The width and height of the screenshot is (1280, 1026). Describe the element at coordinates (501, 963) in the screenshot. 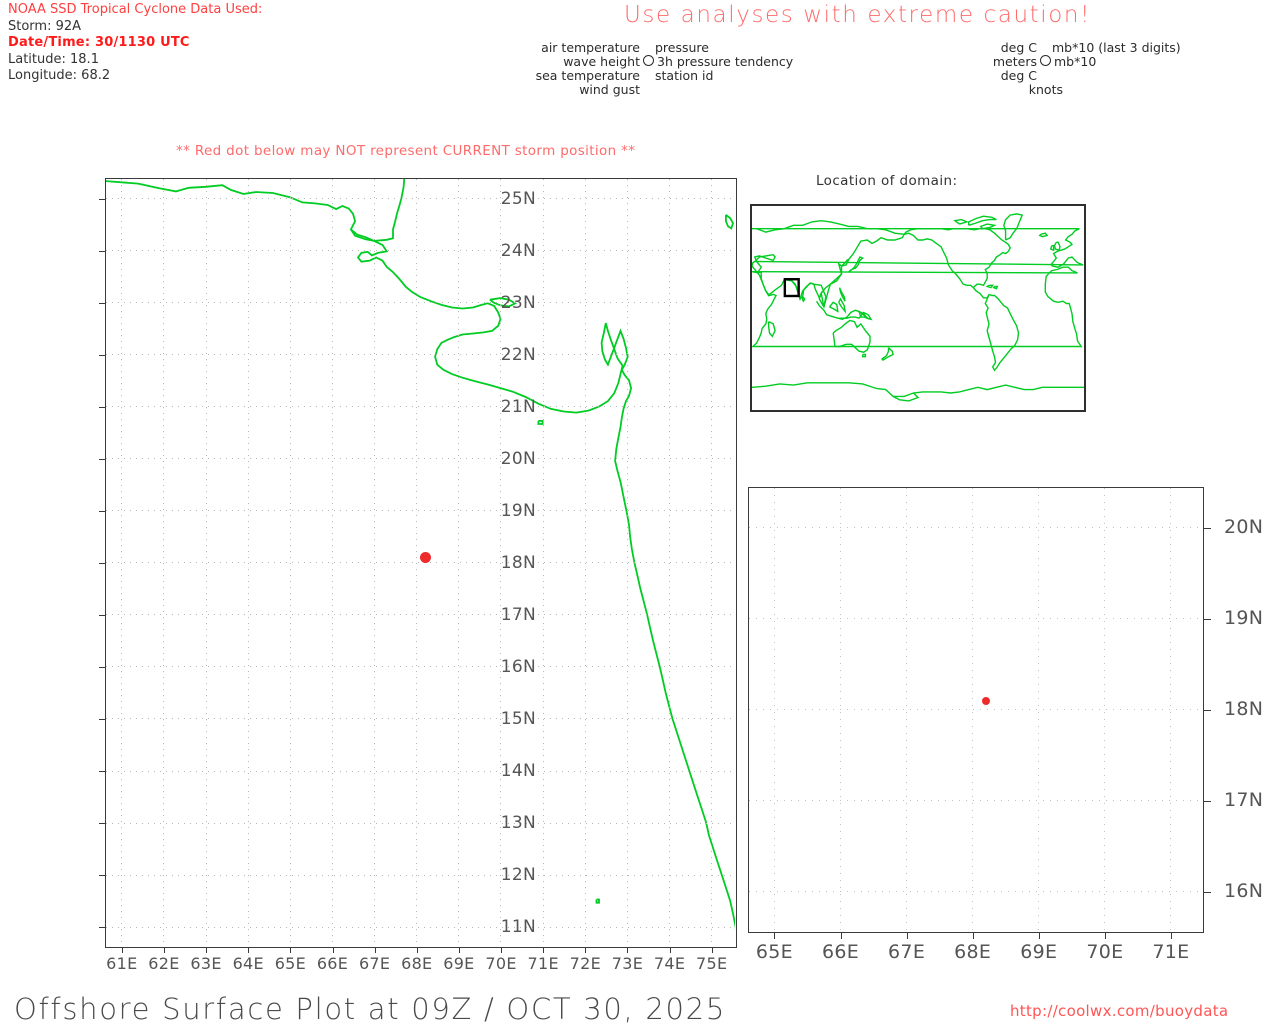

I see `x-axis-tick-label: 70E` at that location.